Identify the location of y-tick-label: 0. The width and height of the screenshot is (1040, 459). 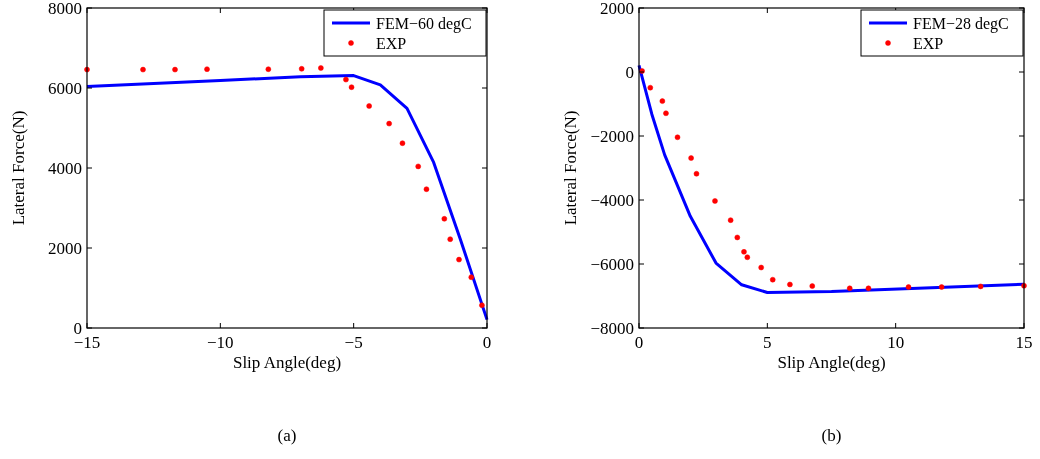
(629, 72).